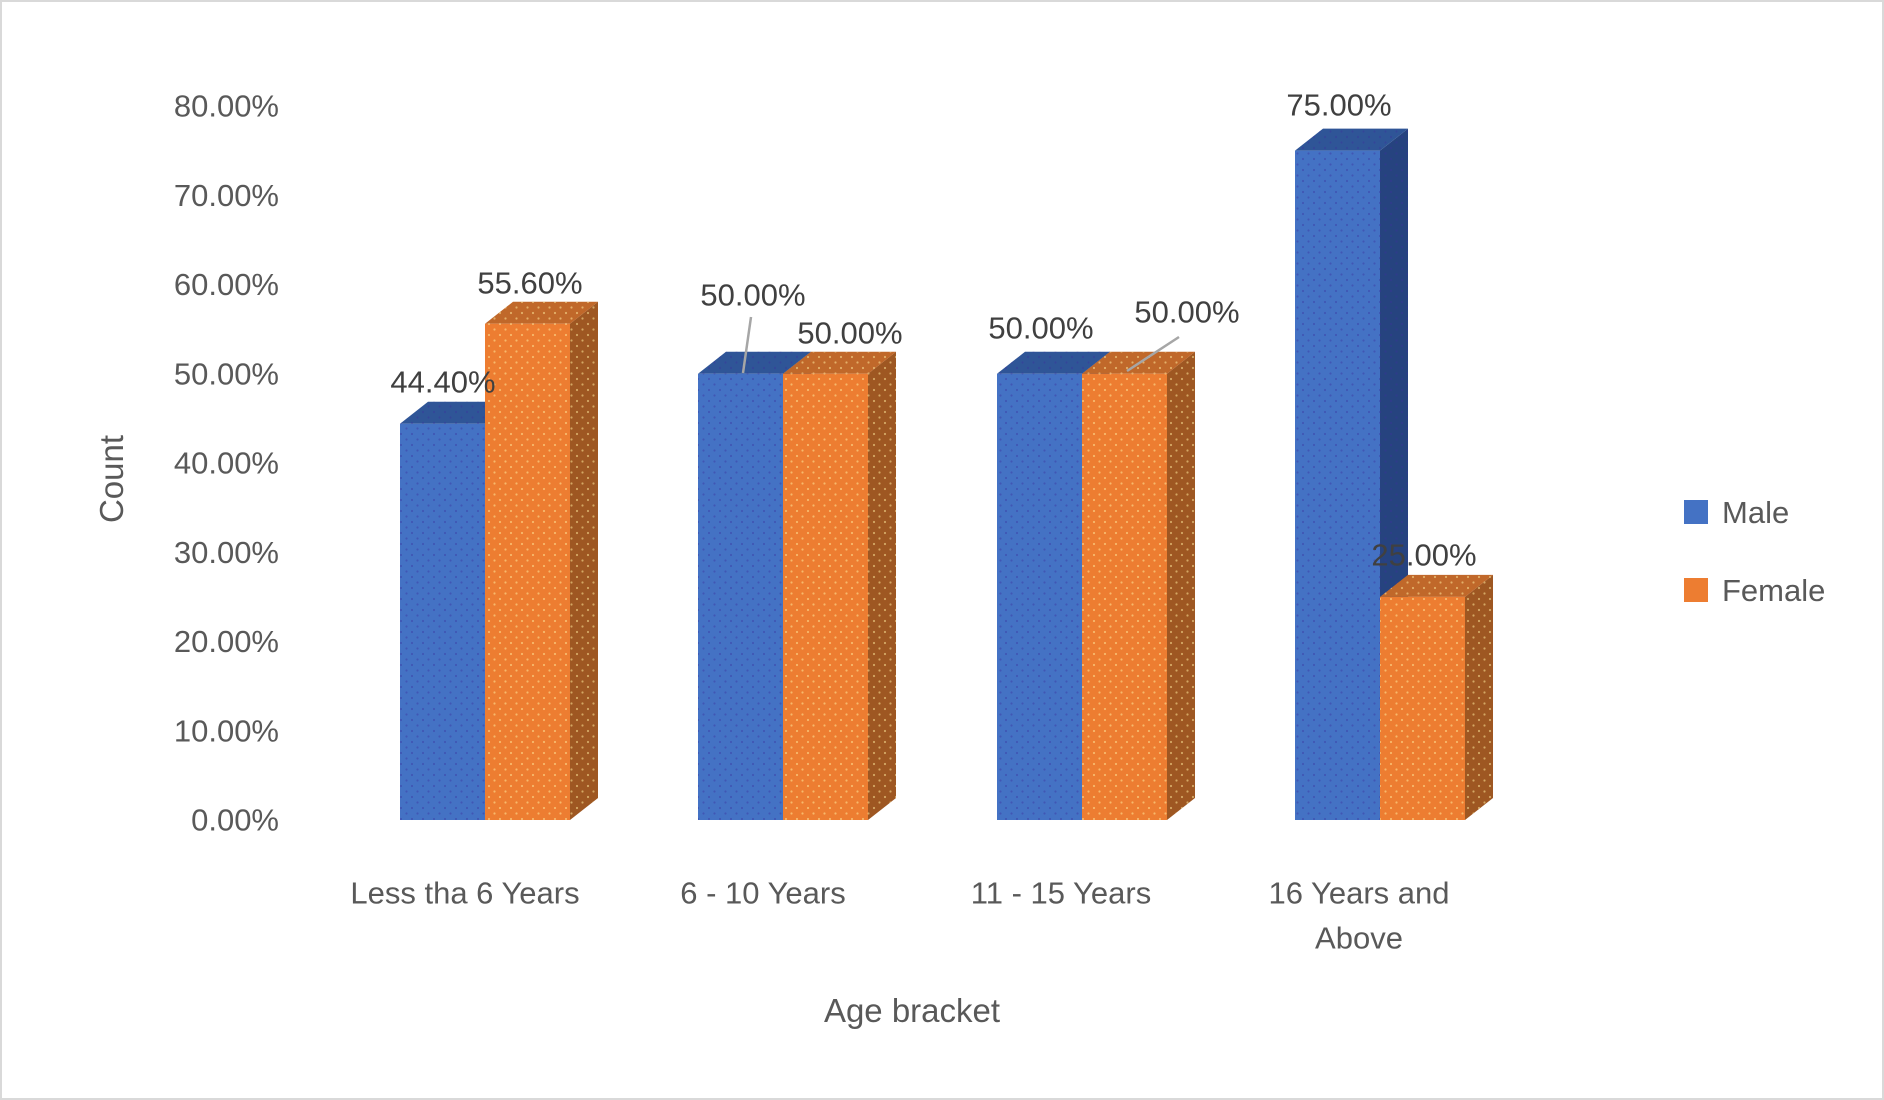 The height and width of the screenshot is (1100, 1884). I want to click on y-tick-label: 60.00%, so click(226, 284).